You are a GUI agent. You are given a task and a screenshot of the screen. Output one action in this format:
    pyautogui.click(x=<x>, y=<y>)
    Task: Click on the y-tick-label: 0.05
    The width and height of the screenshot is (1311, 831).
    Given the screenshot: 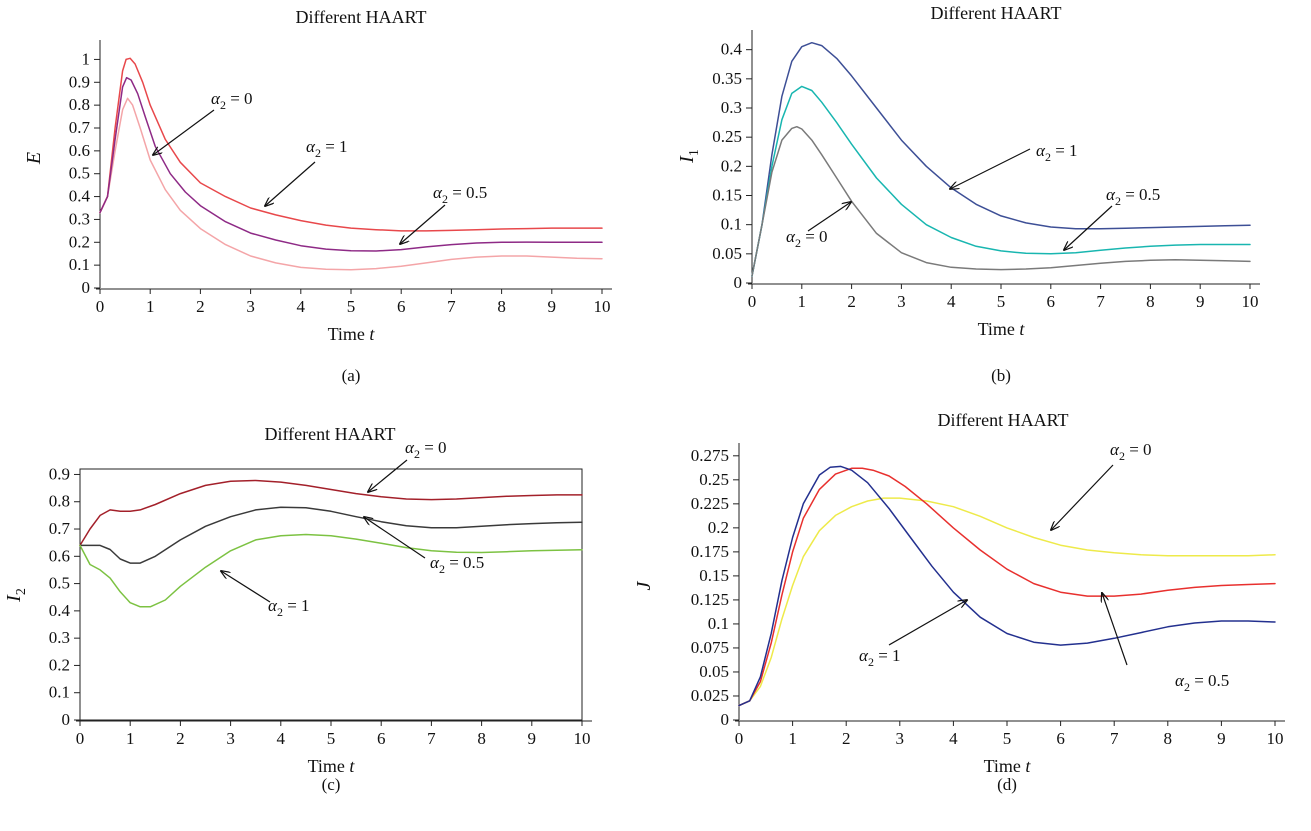 What is the action you would take?
    pyautogui.click(x=727, y=253)
    